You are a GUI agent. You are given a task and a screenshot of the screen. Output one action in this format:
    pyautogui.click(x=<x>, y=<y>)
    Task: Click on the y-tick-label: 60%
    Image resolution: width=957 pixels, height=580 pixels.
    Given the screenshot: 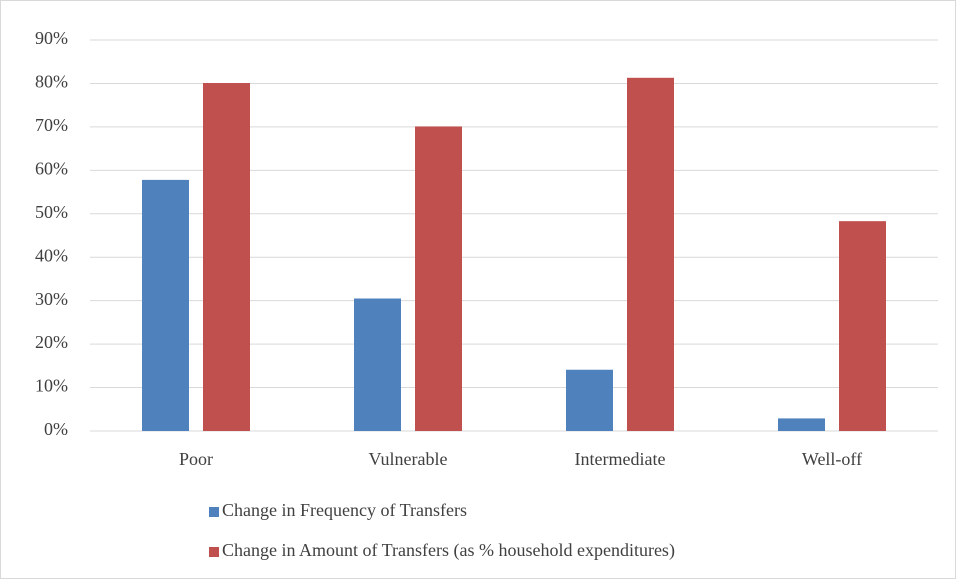 What is the action you would take?
    pyautogui.click(x=51, y=168)
    